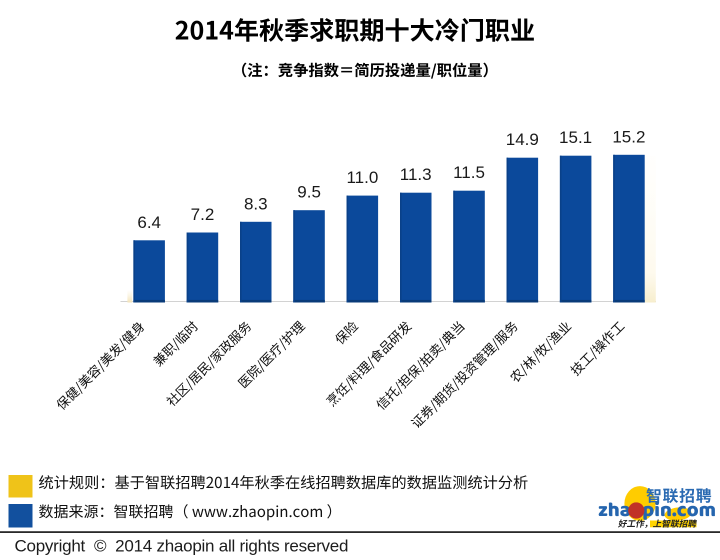 Image resolution: width=720 pixels, height=560 pixels. I want to click on svg-text: 6.4, so click(149, 222).